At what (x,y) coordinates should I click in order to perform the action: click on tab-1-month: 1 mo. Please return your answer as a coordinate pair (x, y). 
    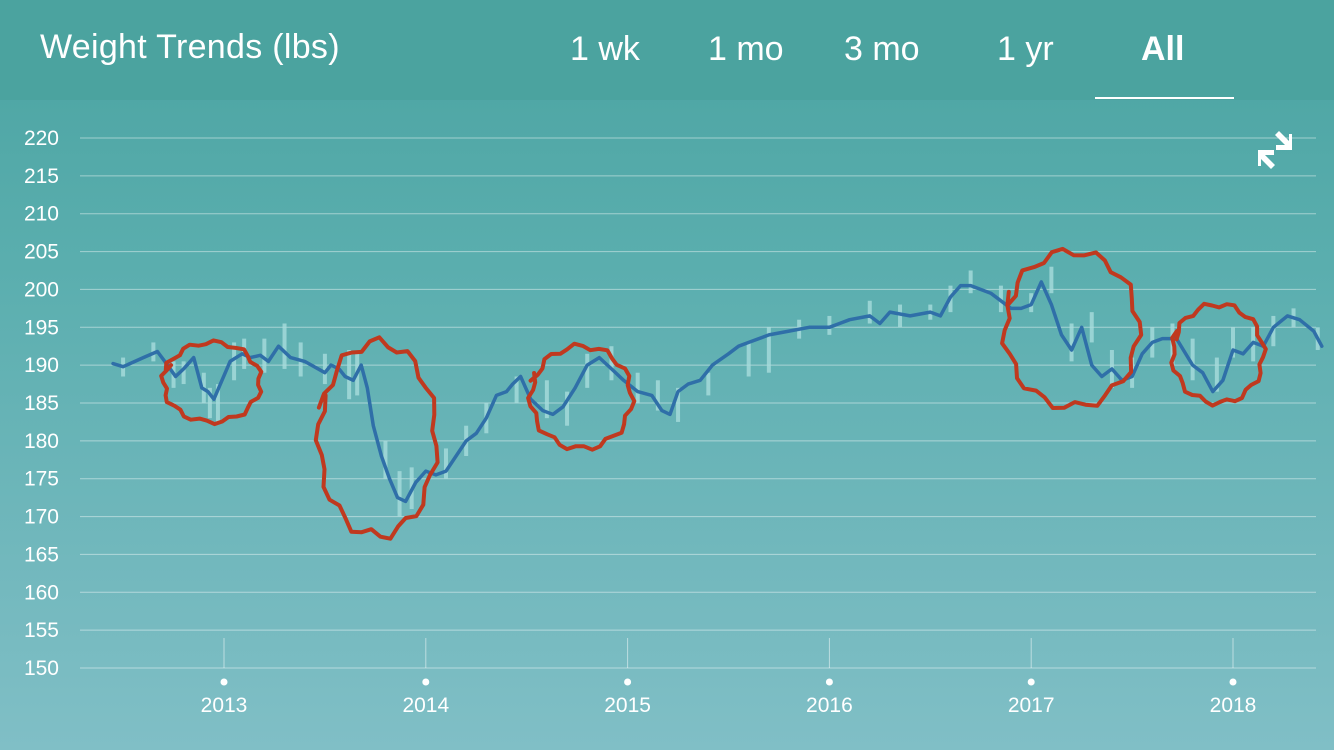
    Looking at the image, I should click on (746, 49).